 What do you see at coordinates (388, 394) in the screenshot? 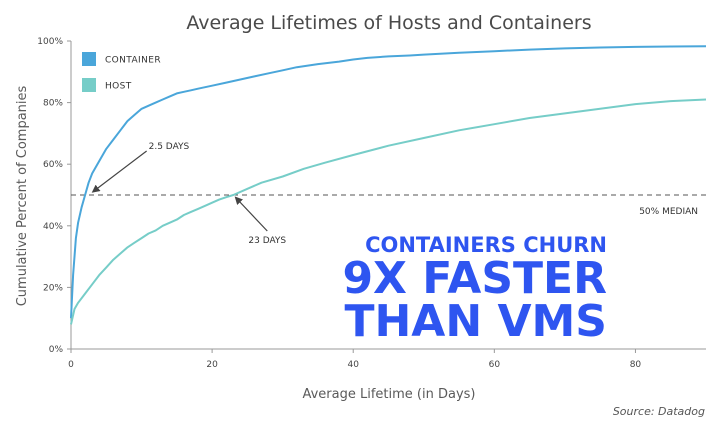
I see `x-axis-label: Average Lifetime (in Days)` at bounding box center [388, 394].